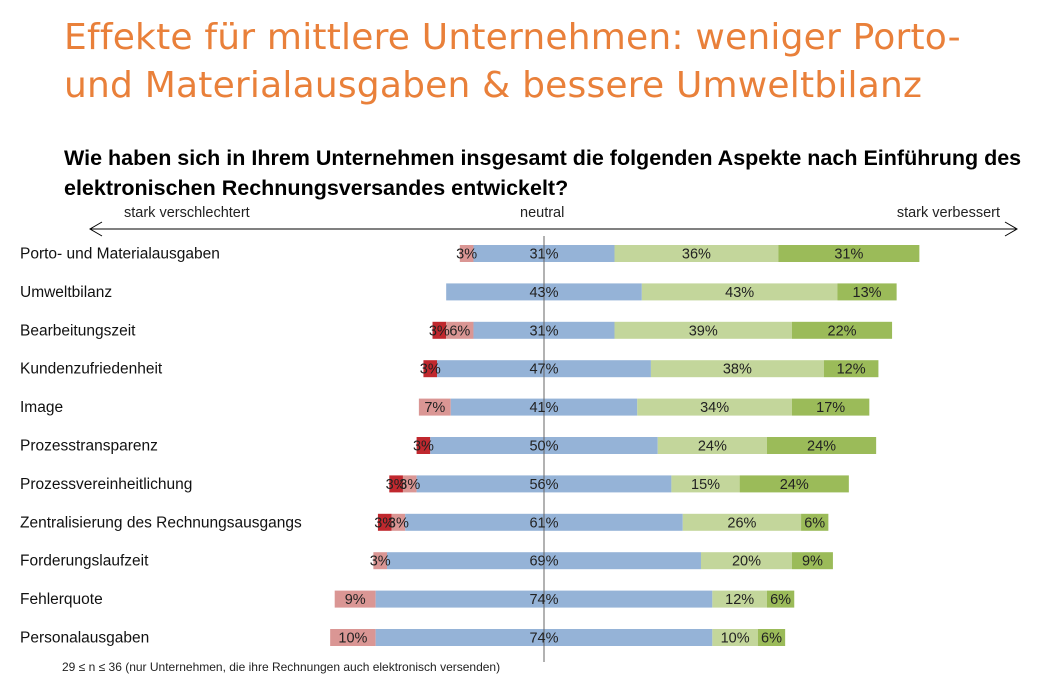 The height and width of the screenshot is (686, 1038). I want to click on data-label: 7%, so click(434, 408).